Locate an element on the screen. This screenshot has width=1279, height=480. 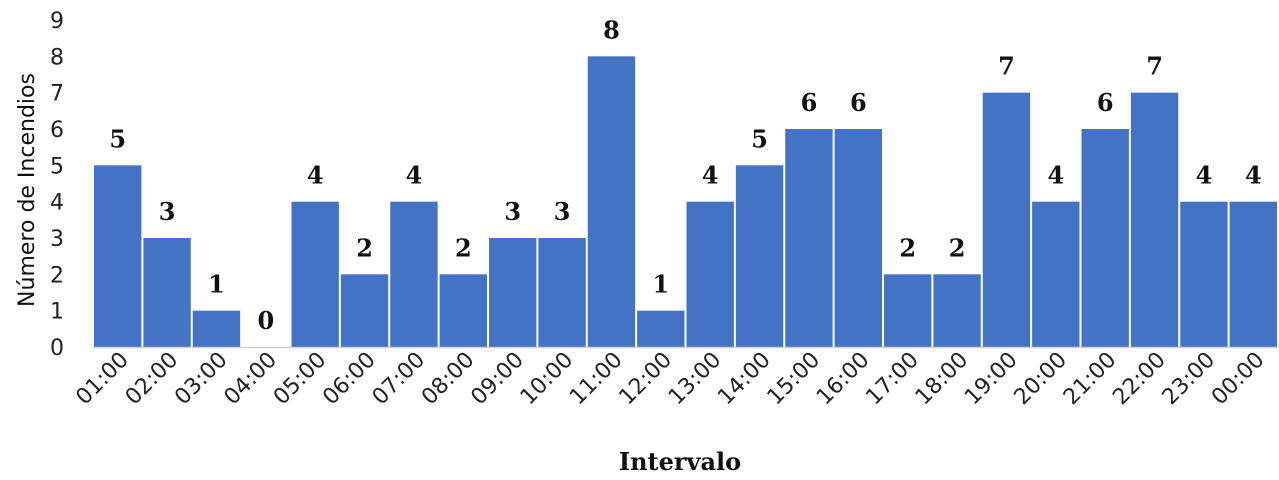
x-tick-label: 18:00 is located at coordinates (942, 379).